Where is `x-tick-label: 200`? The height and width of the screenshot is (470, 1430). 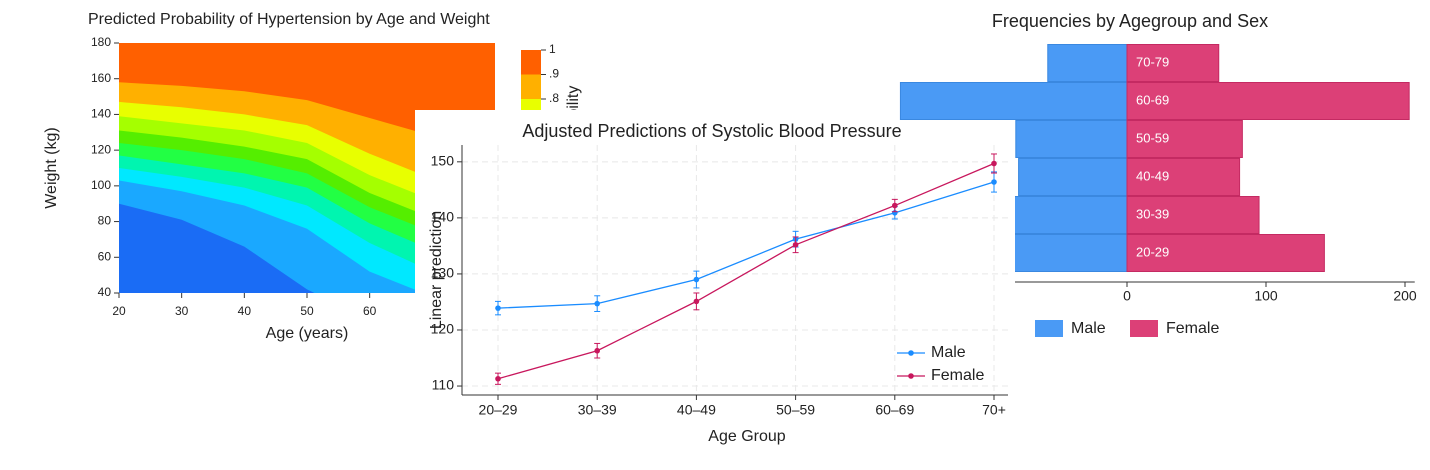 x-tick-label: 200 is located at coordinates (1405, 296).